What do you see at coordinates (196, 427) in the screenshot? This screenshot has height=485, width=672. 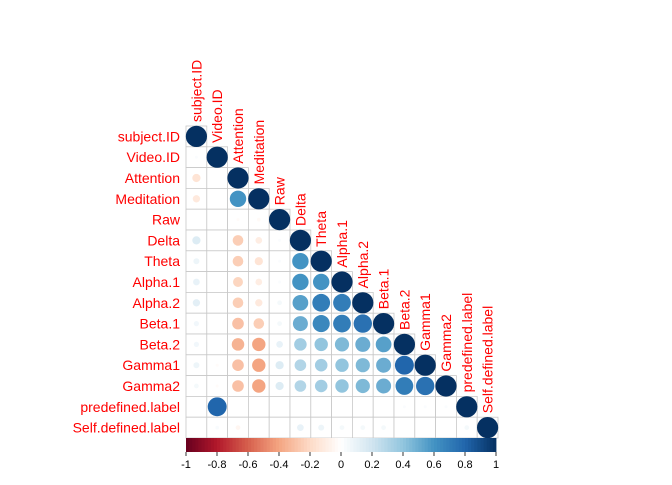 I see `cell-Self.defined.label-subject.ID` at bounding box center [196, 427].